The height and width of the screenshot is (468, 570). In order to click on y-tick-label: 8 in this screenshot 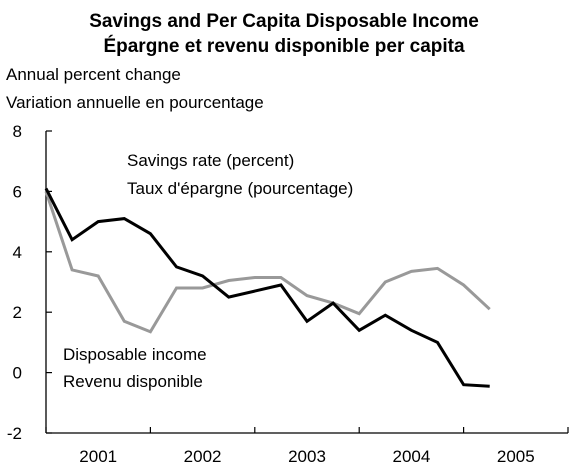, I will do `click(17, 131)`.